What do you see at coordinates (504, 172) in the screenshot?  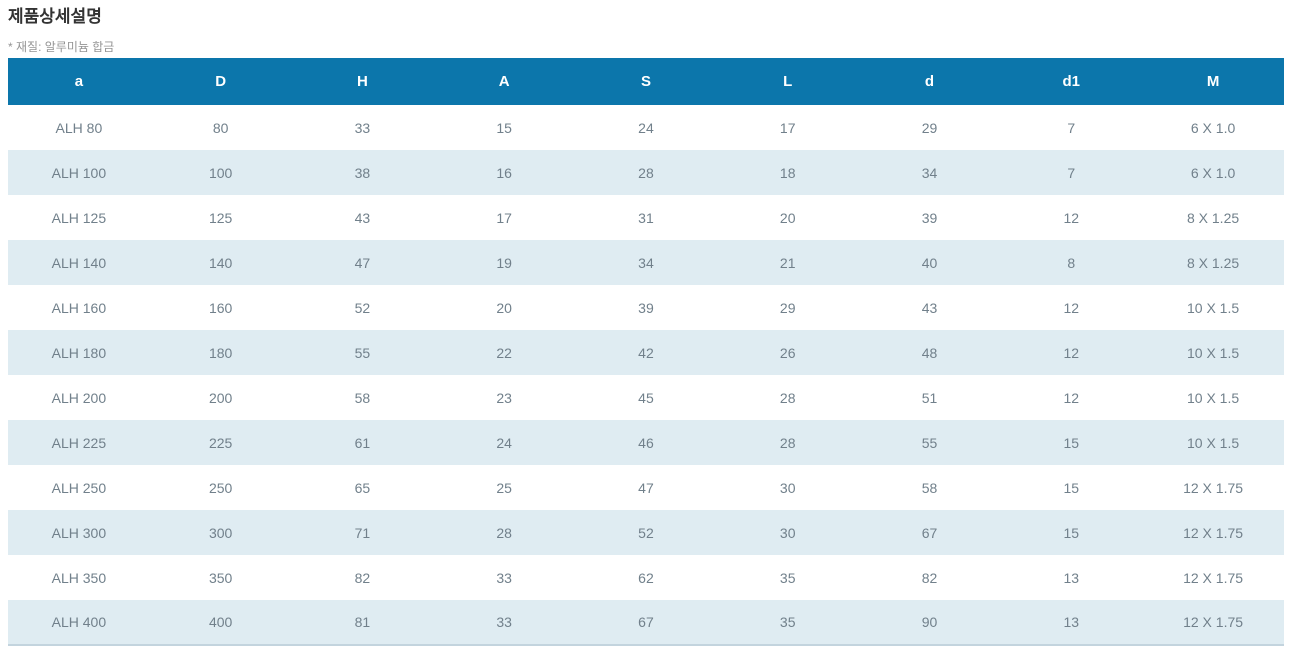 I see `table-cell: 16` at bounding box center [504, 172].